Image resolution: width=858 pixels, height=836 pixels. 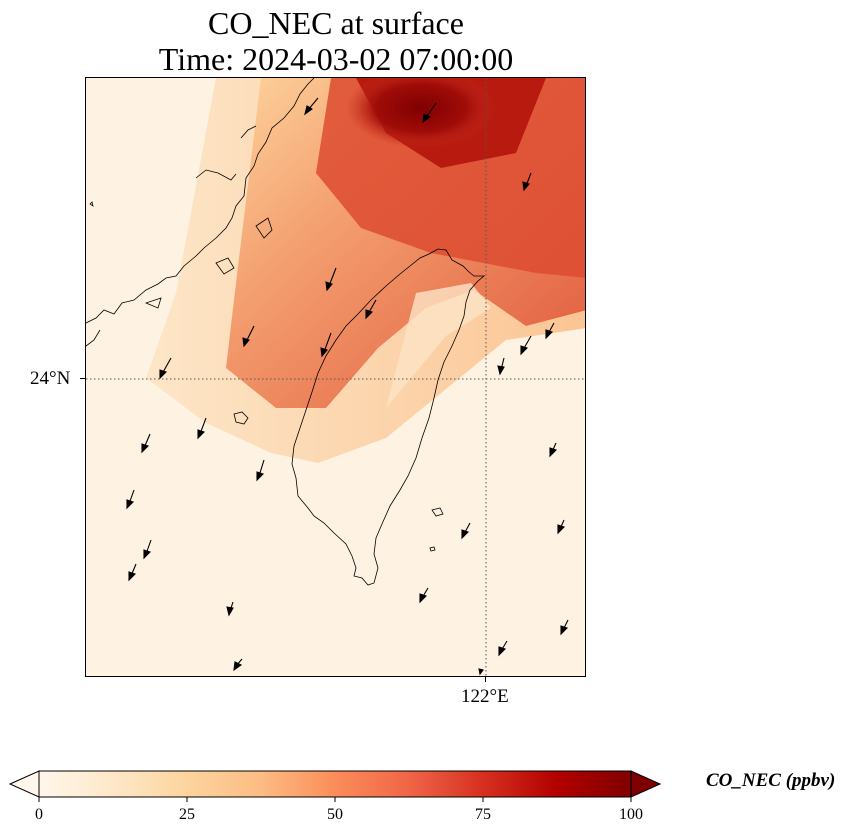 I want to click on colorbar-tick-label: 100, so click(x=631, y=814).